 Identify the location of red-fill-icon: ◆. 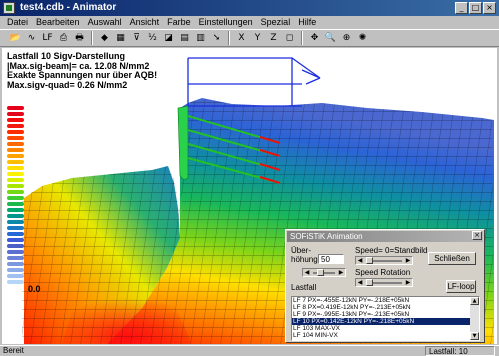
(104, 37).